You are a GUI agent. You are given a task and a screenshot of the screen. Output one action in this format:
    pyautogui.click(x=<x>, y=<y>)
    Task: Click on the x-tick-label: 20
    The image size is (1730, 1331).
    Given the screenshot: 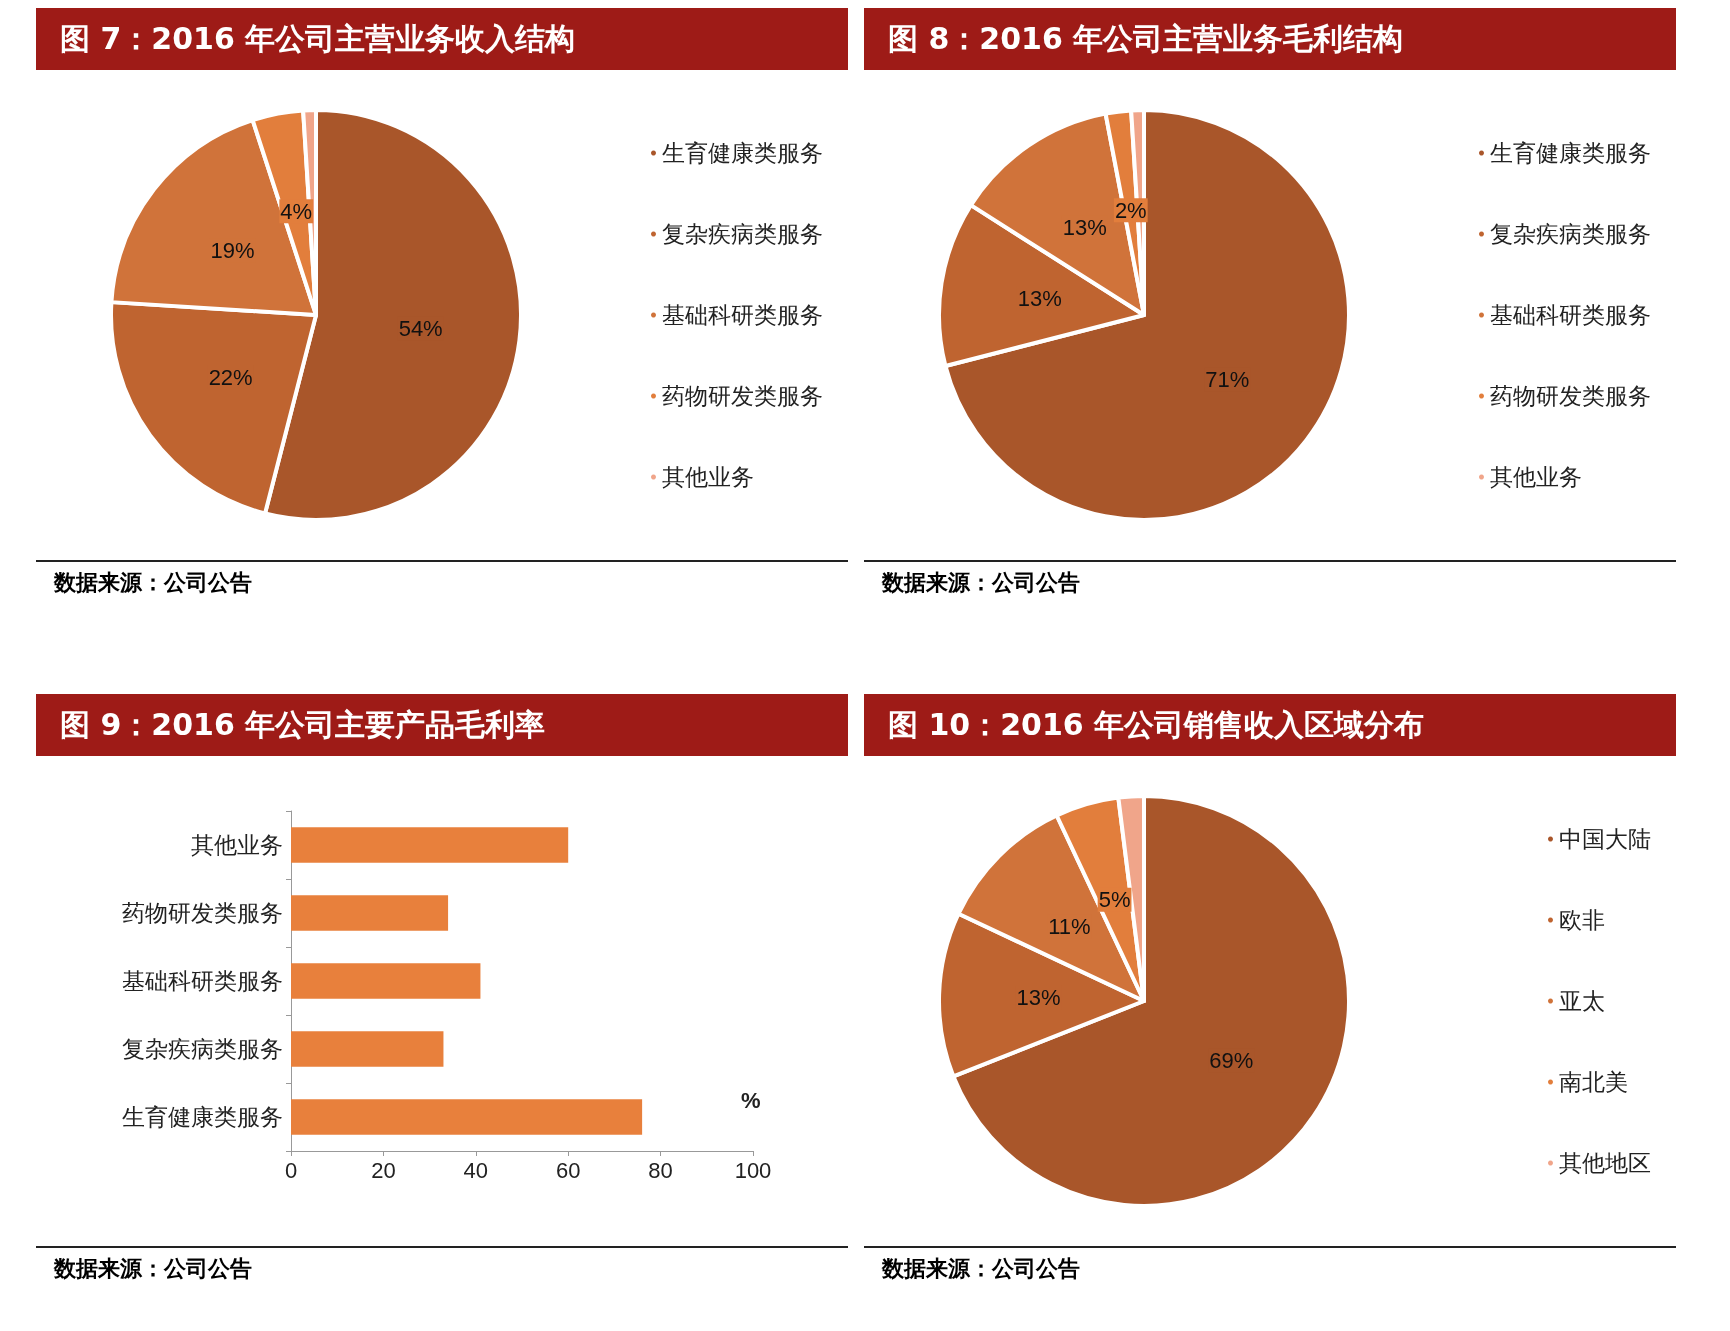 What is the action you would take?
    pyautogui.click(x=383, y=1170)
    